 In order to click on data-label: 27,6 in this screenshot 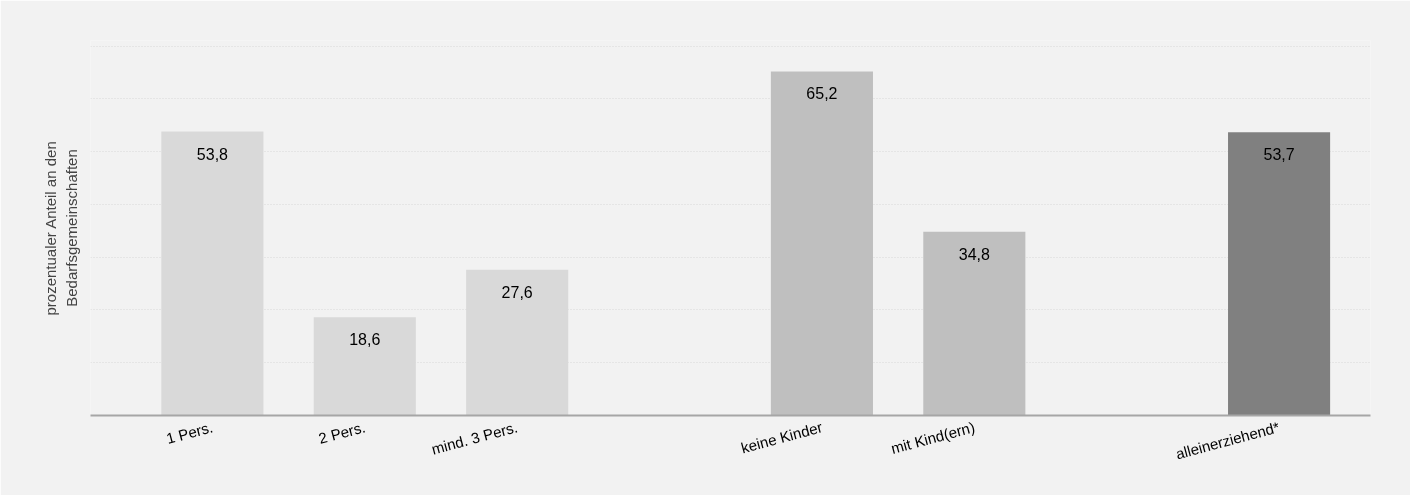, I will do `click(517, 292)`.